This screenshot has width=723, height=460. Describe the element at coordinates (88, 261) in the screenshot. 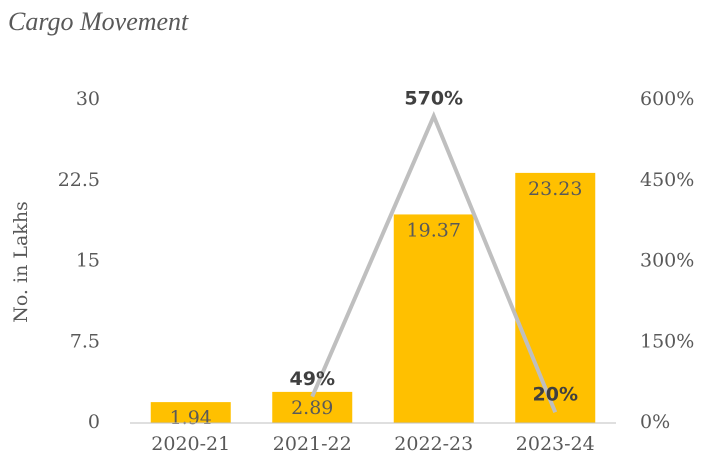

I see `y-tick-label: 15` at that location.